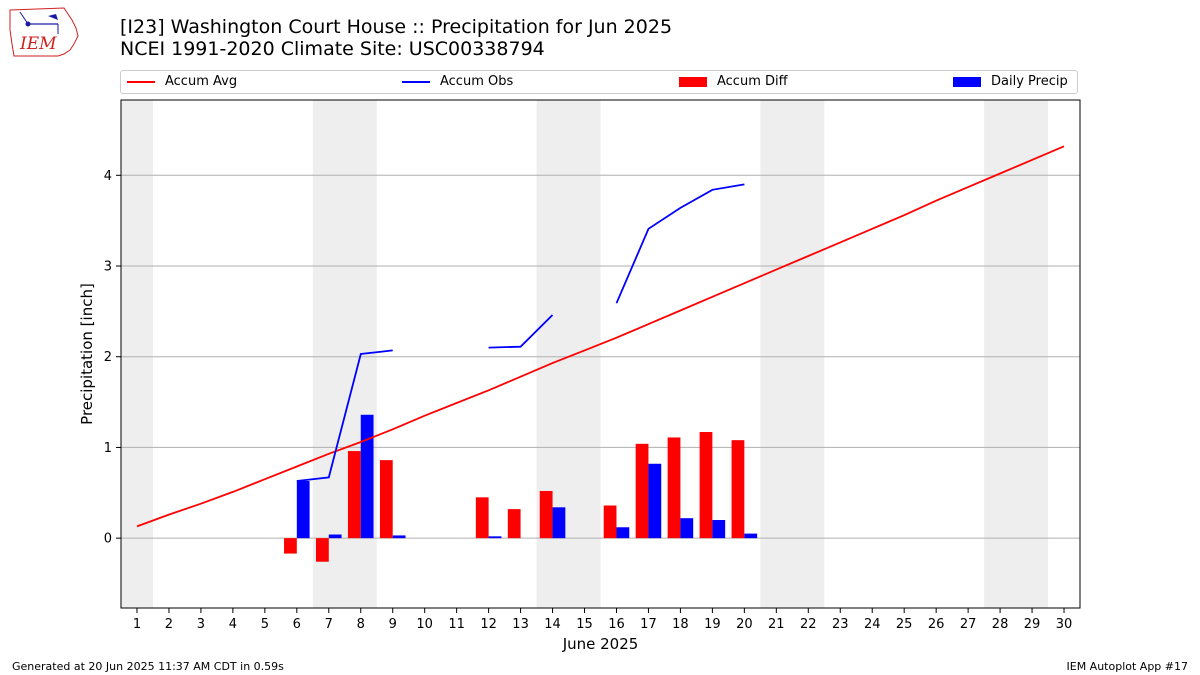  Describe the element at coordinates (752, 81) in the screenshot. I see `legend-label-accum-diff: Accum Diff` at that location.